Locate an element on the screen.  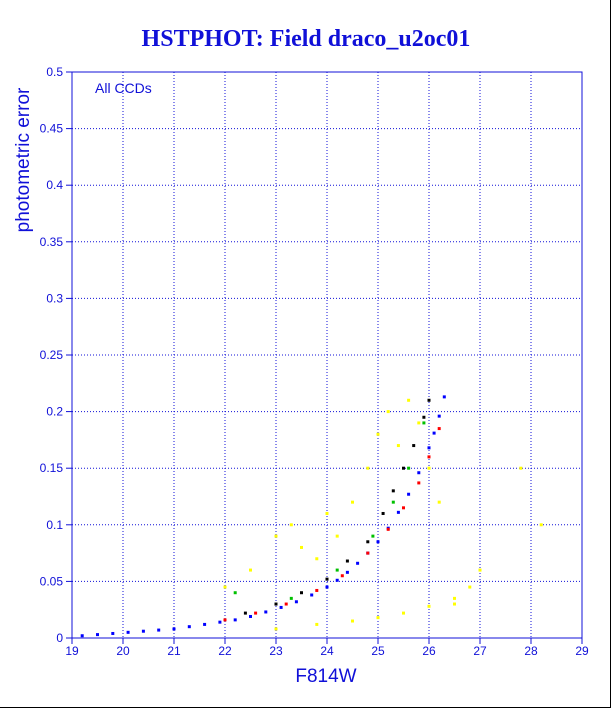
x-tick-label: 27 is located at coordinates (480, 651).